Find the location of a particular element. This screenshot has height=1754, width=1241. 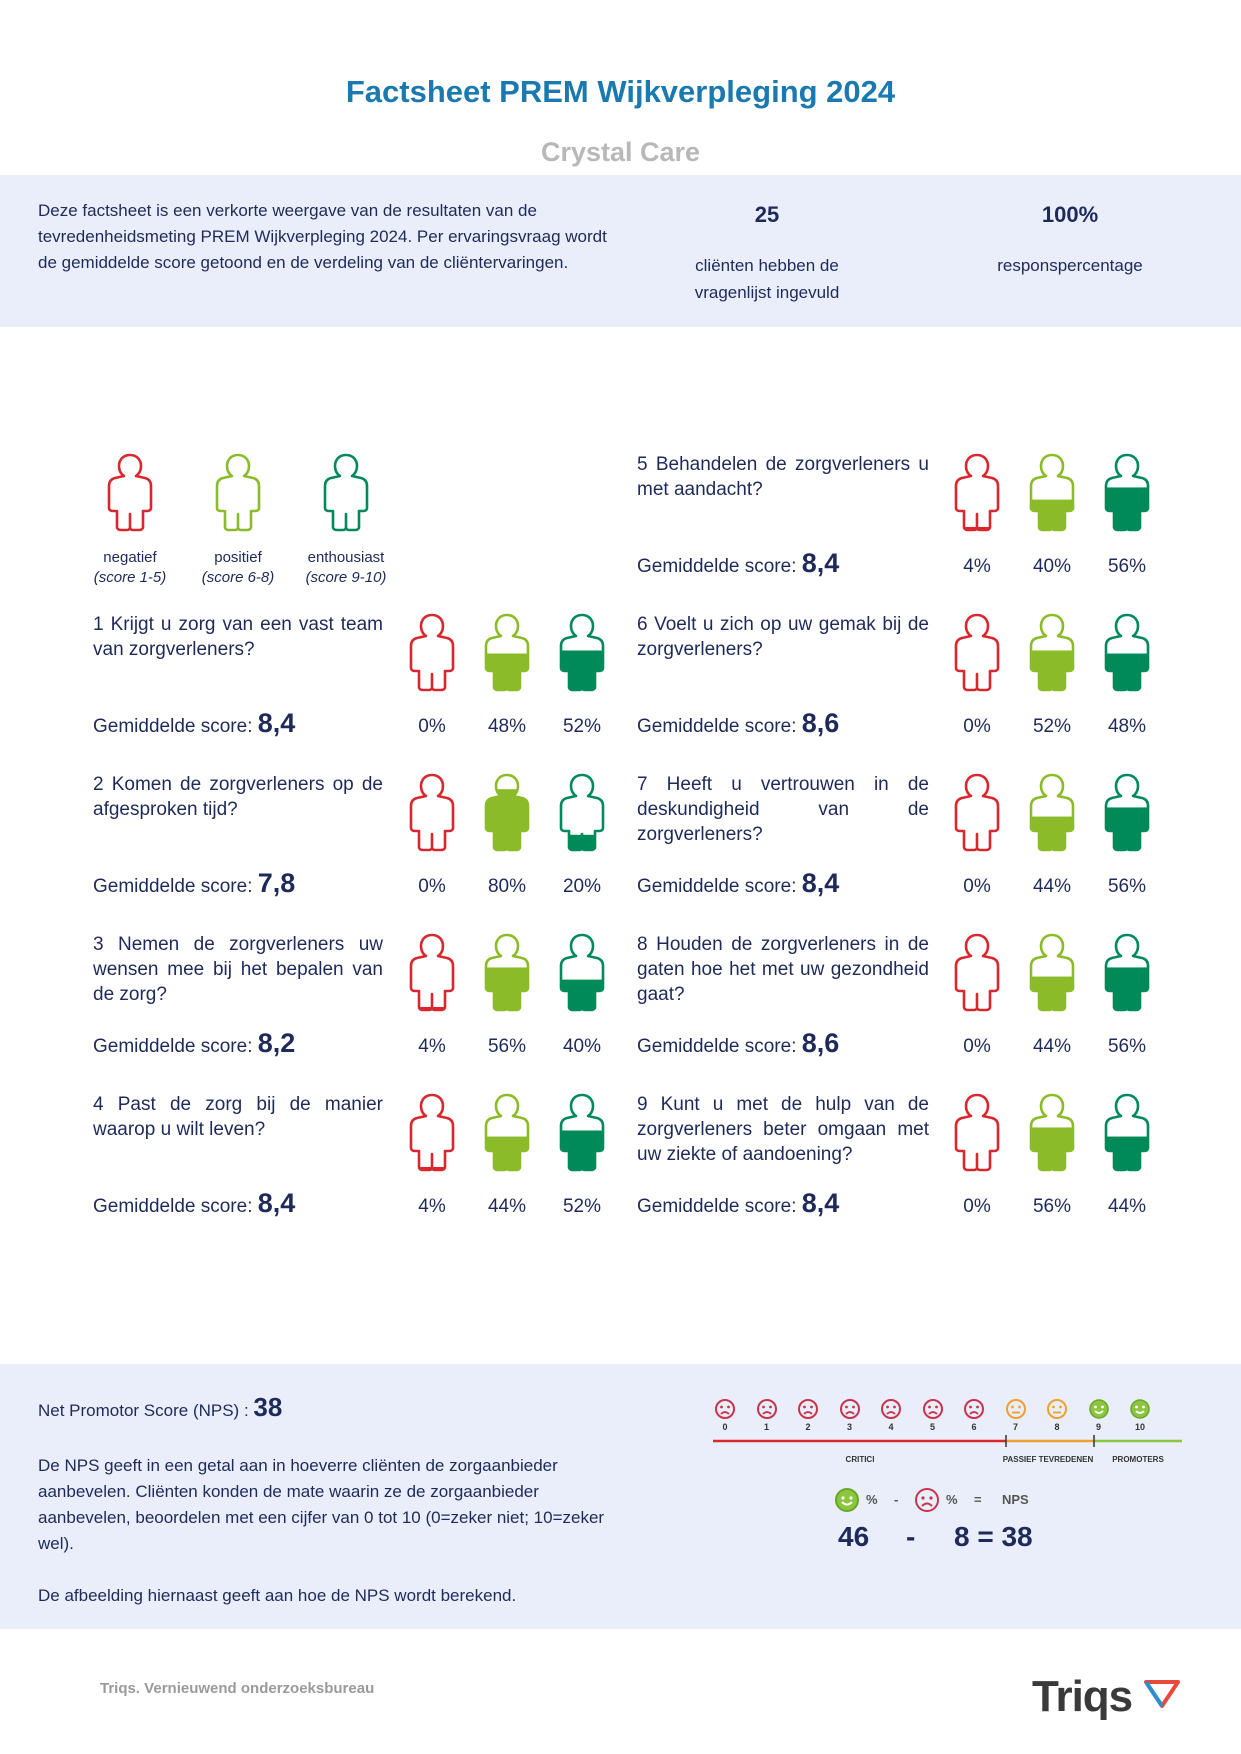

logo-triangle-icon is located at coordinates (1162, 1694).